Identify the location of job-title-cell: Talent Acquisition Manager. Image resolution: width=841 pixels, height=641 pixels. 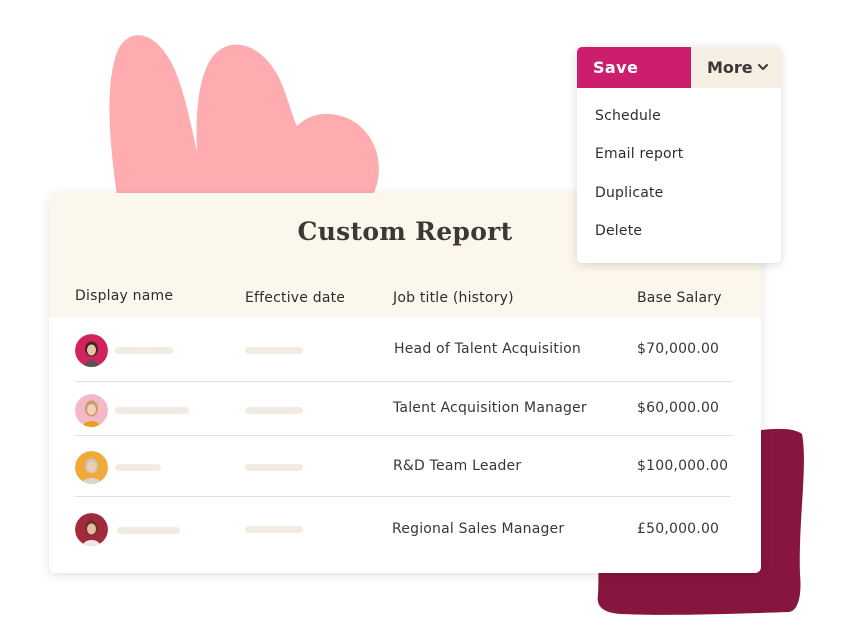
(490, 408).